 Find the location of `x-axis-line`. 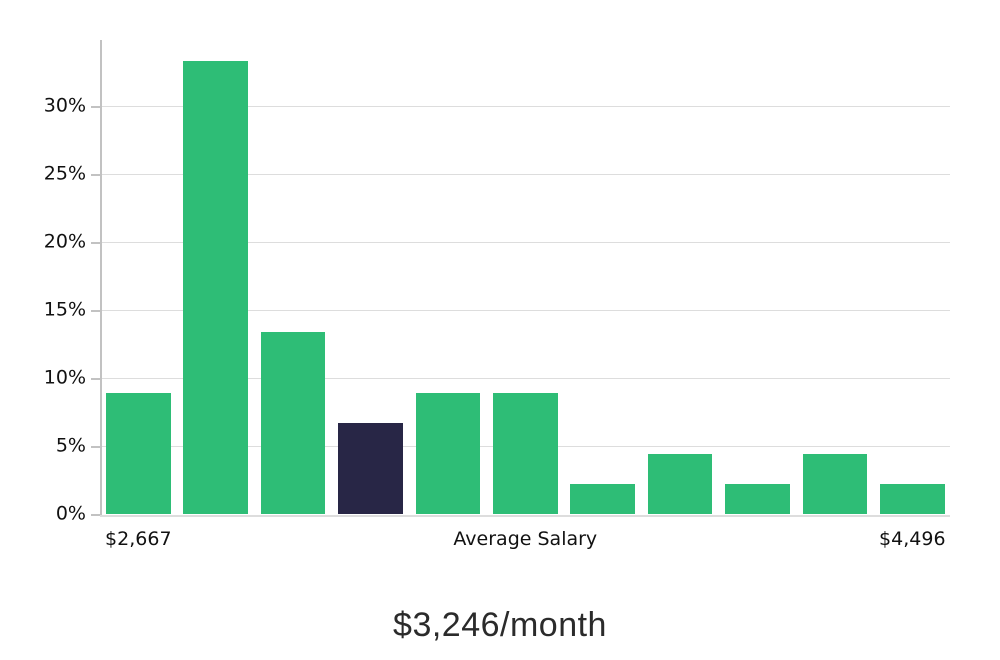

x-axis-line is located at coordinates (525, 516).